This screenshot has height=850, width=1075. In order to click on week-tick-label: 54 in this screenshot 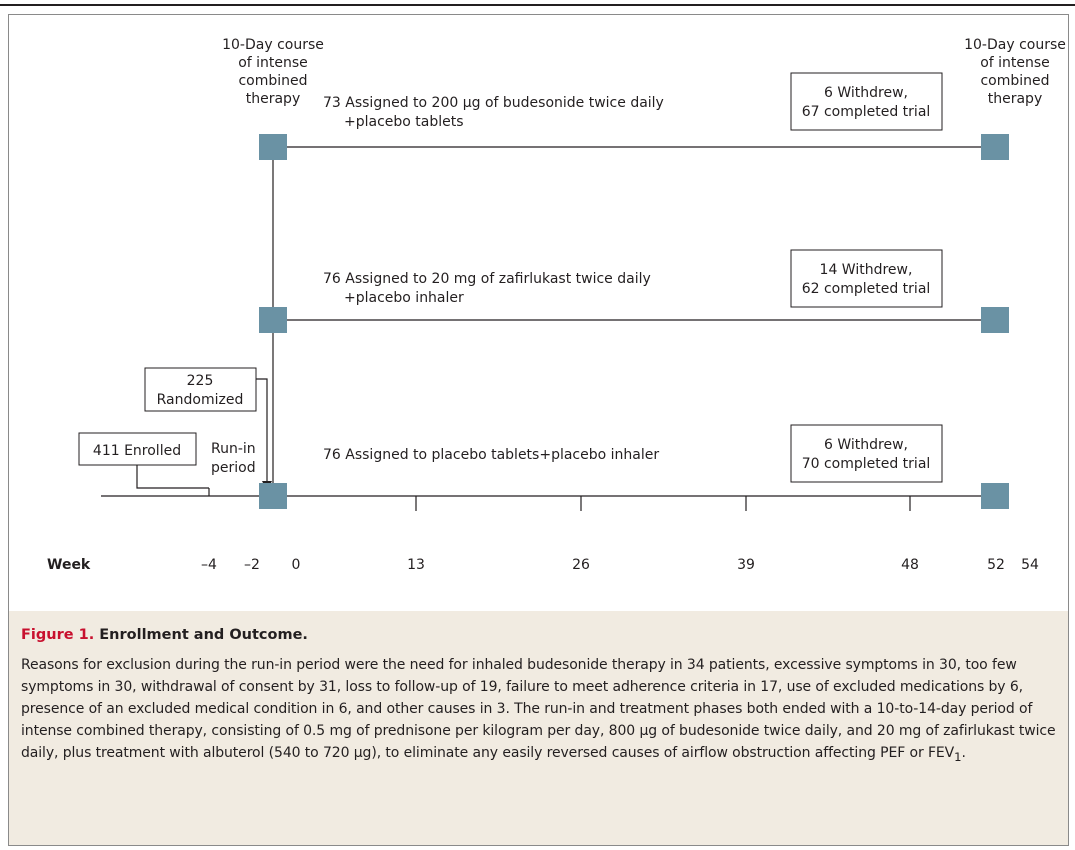, I will do `click(1030, 565)`.